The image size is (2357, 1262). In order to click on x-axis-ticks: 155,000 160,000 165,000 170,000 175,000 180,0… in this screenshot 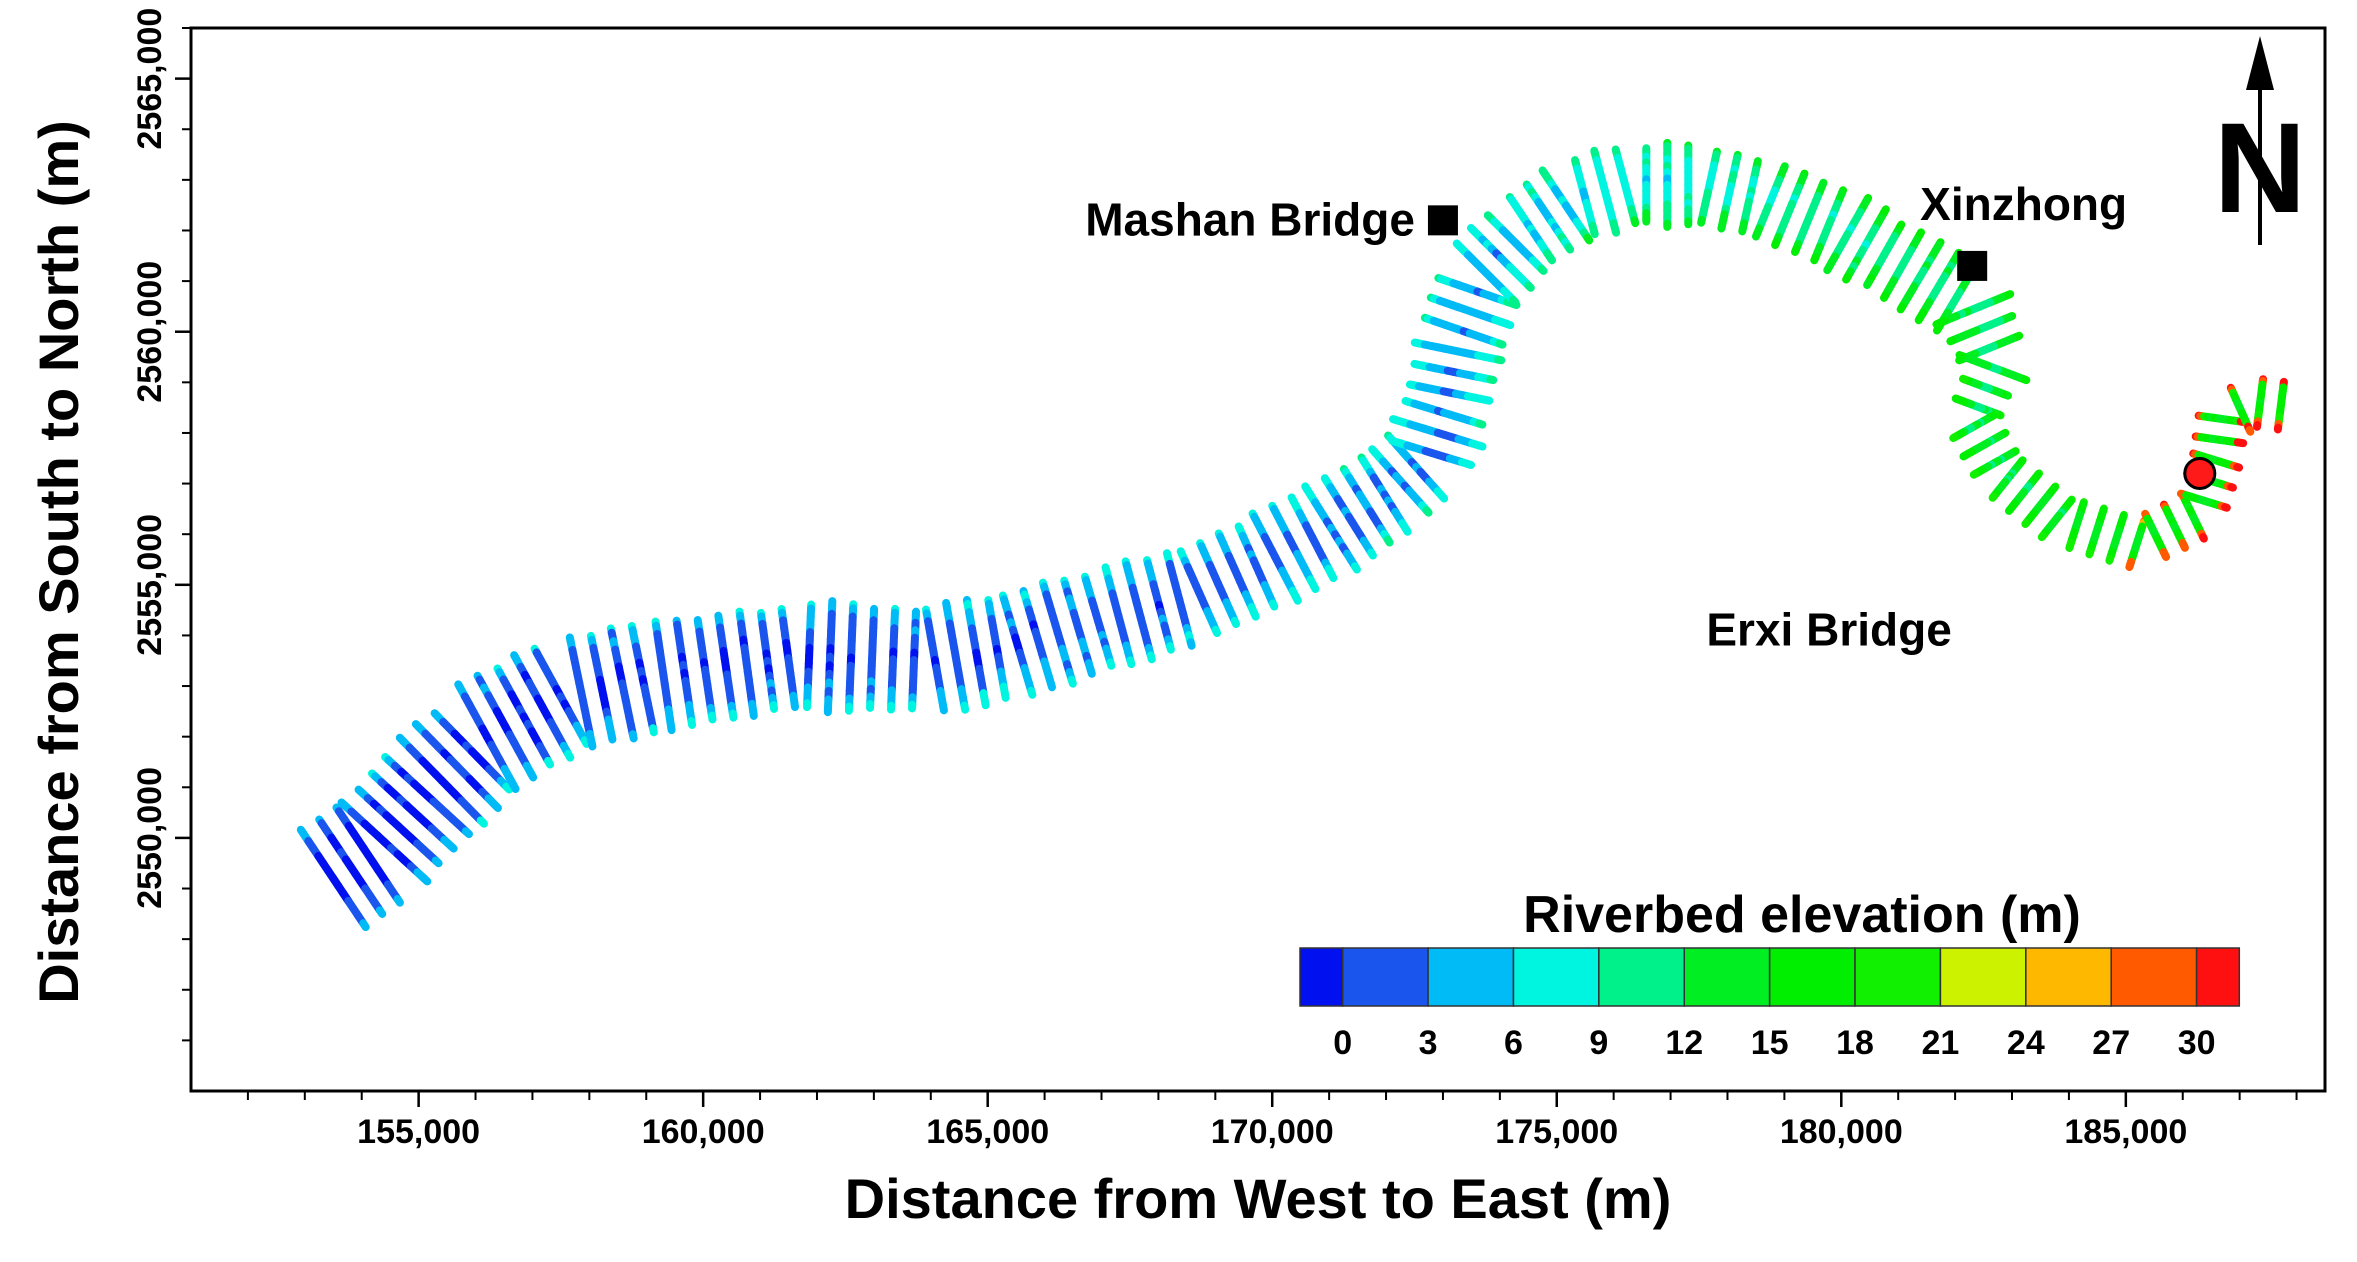, I will do `click(1272, 1121)`.